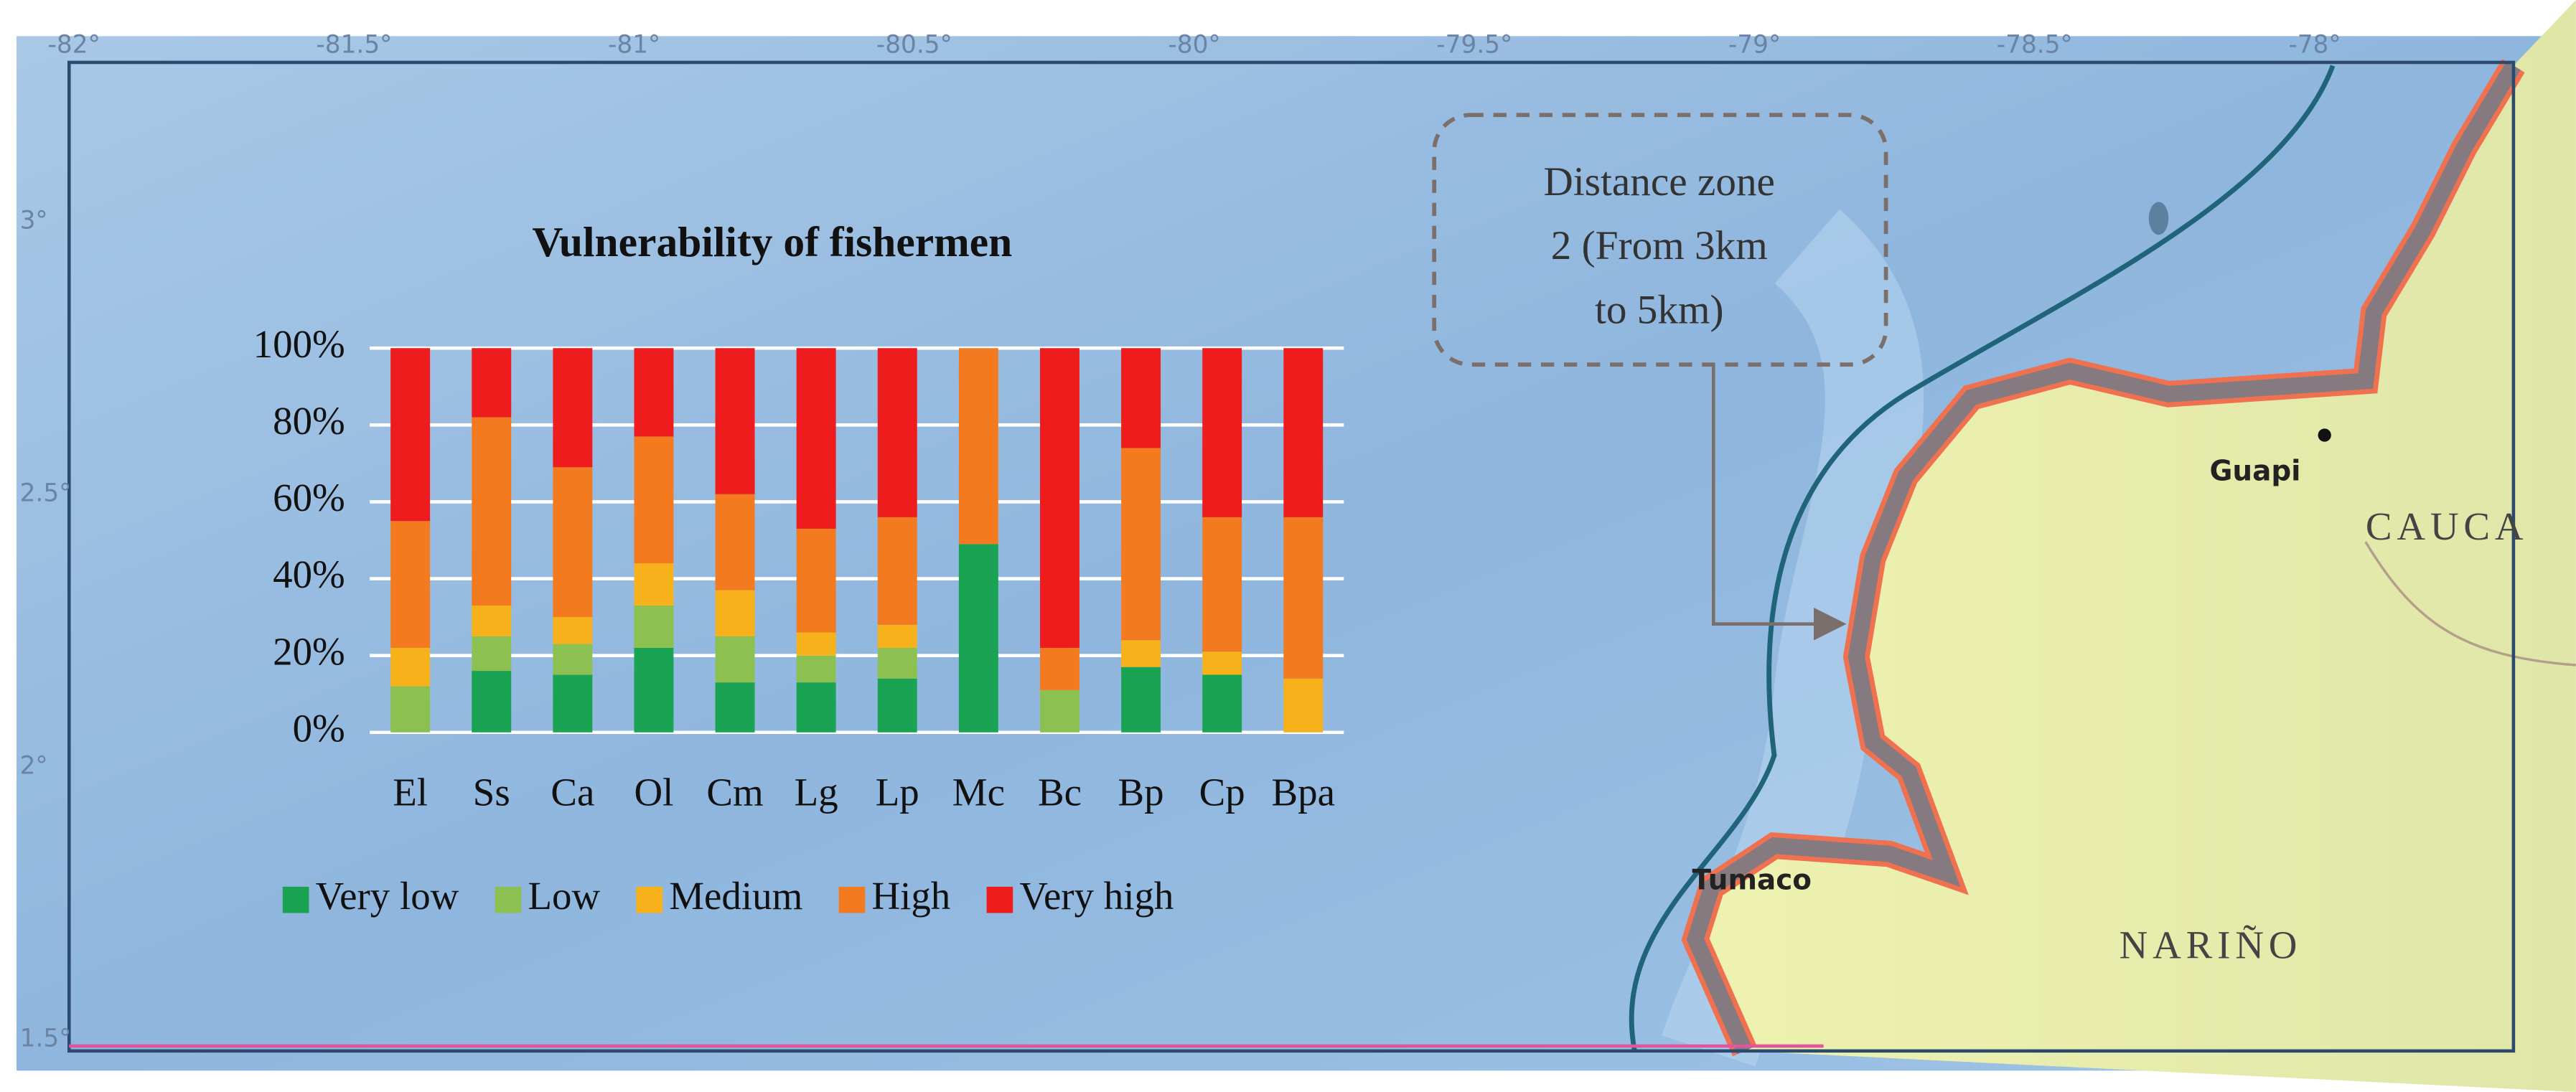 This screenshot has width=2576, height=1092. I want to click on longitude-label: -79.5°, so click(1474, 45).